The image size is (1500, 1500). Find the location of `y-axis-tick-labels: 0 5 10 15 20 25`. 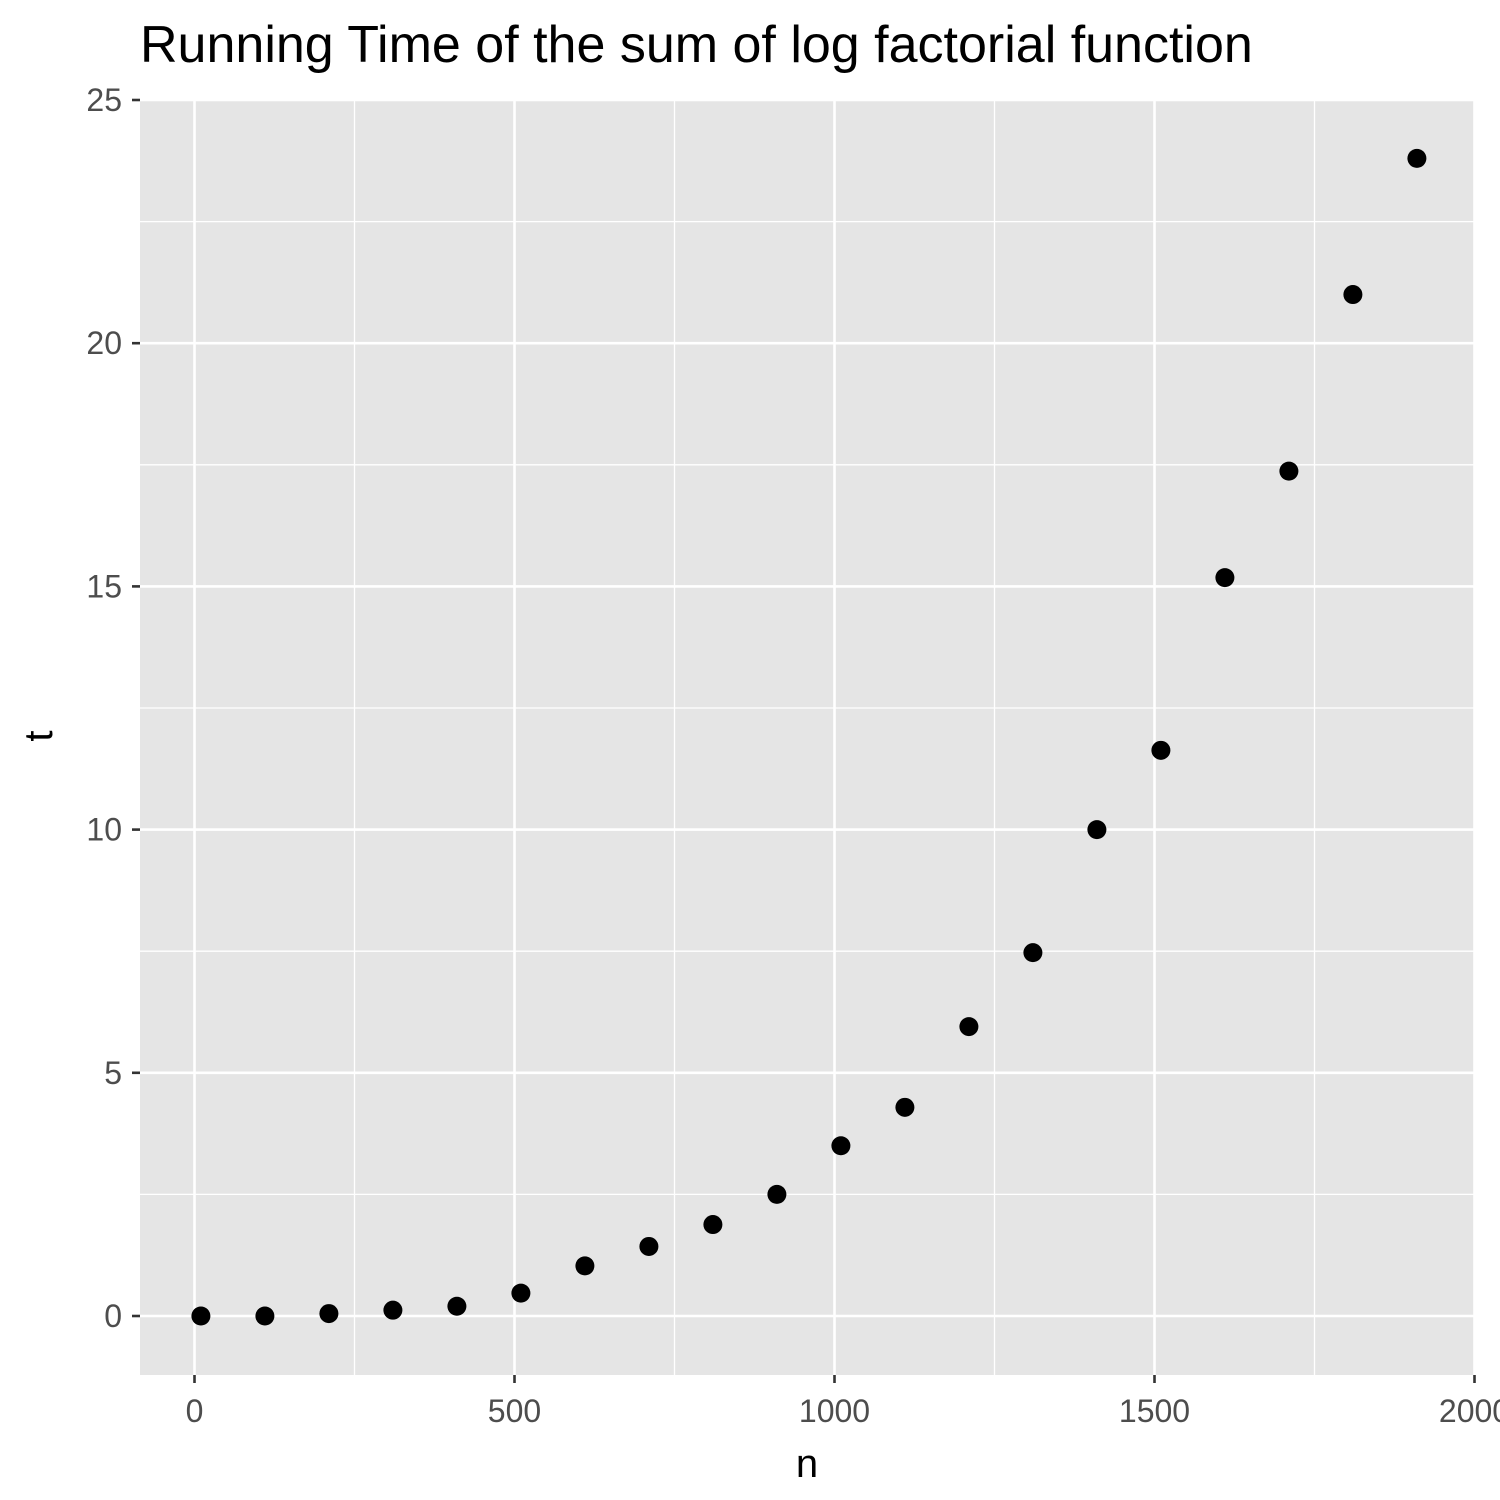

y-axis-tick-labels: 0 5 10 15 20 25 is located at coordinates (104, 708).